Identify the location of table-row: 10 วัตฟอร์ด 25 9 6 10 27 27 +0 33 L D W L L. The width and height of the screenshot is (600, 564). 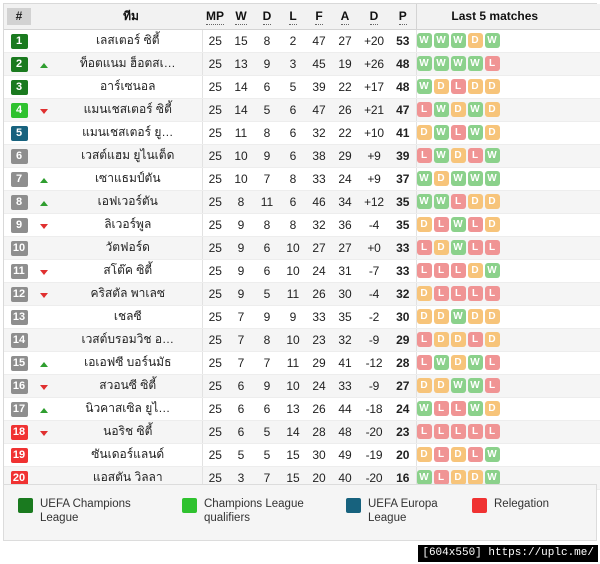
(302, 248).